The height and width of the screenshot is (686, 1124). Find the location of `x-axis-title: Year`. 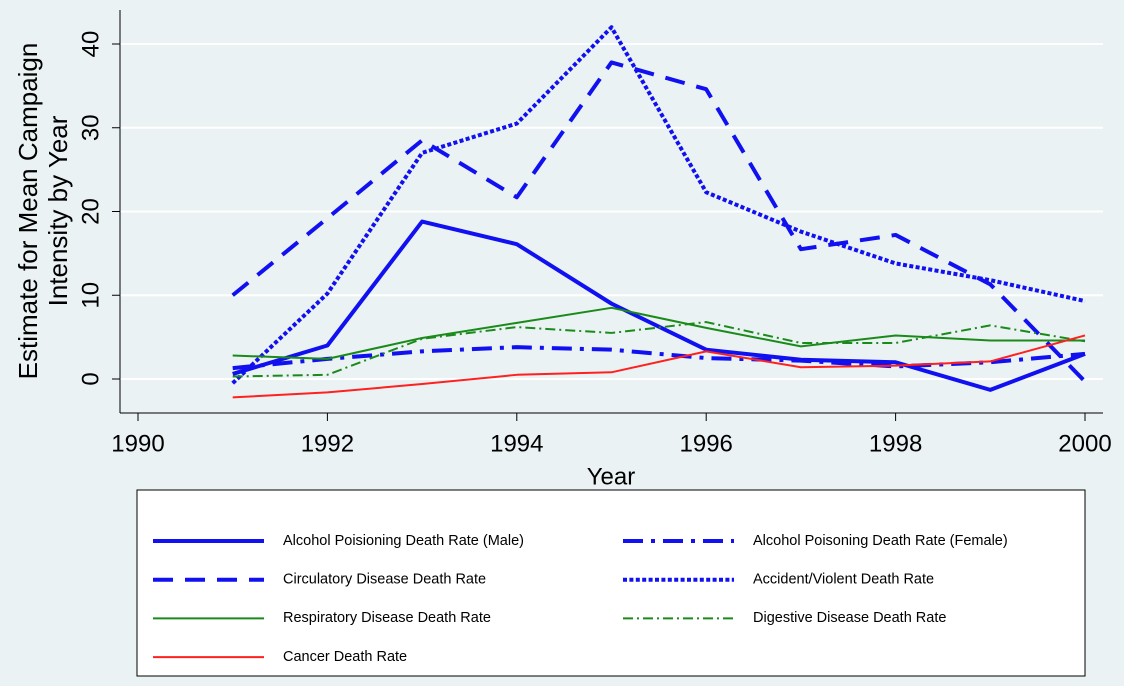

x-axis-title: Year is located at coordinates (611, 476).